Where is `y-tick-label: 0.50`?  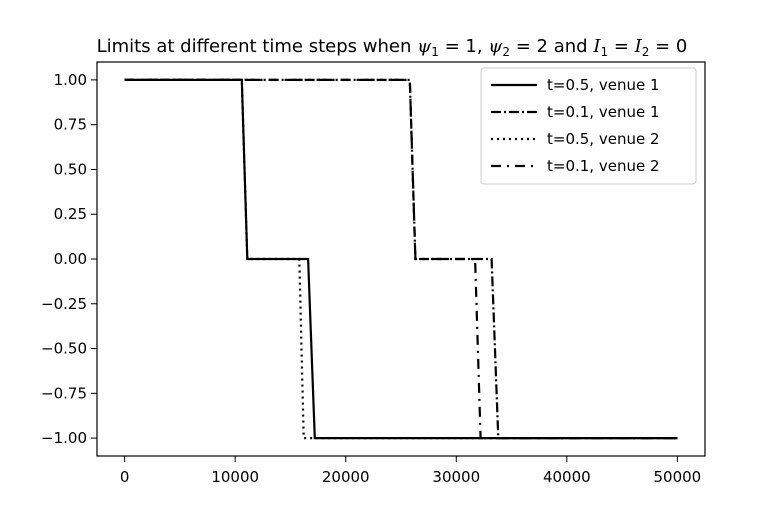 y-tick-label: 0.50 is located at coordinates (70, 169).